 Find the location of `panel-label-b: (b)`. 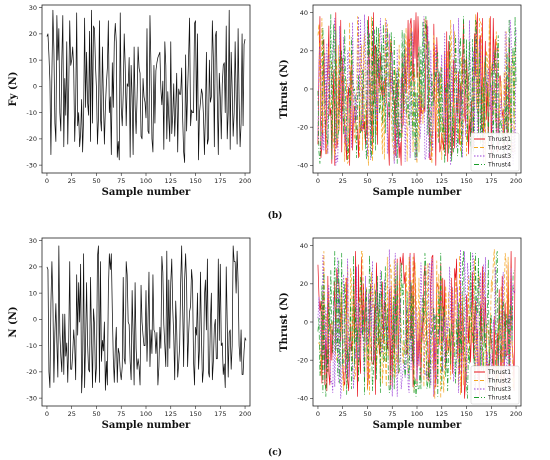

panel-label-b: (b) is located at coordinates (275, 215).